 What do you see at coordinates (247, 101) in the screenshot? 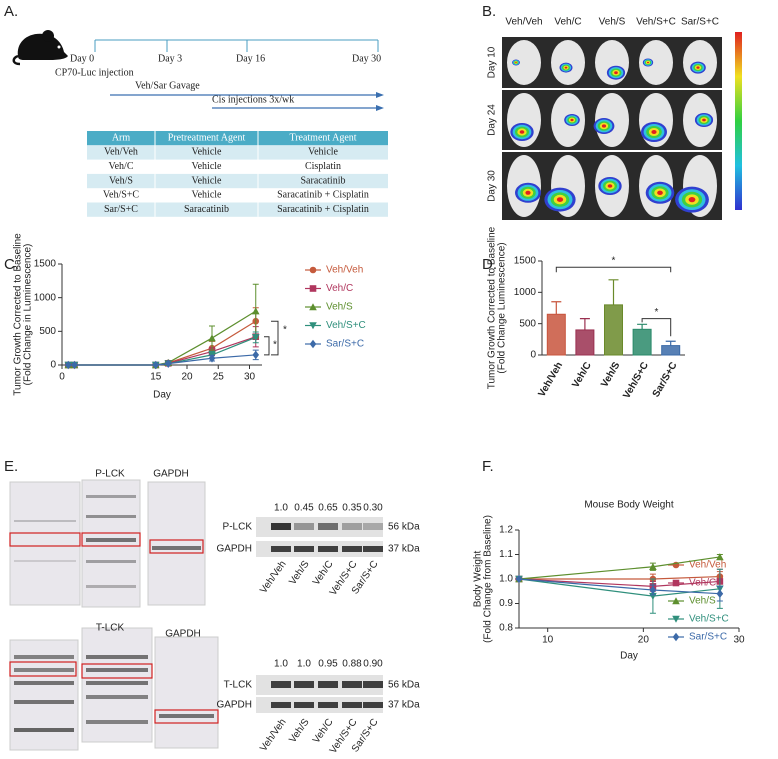
I see `arrows` at bounding box center [247, 101].